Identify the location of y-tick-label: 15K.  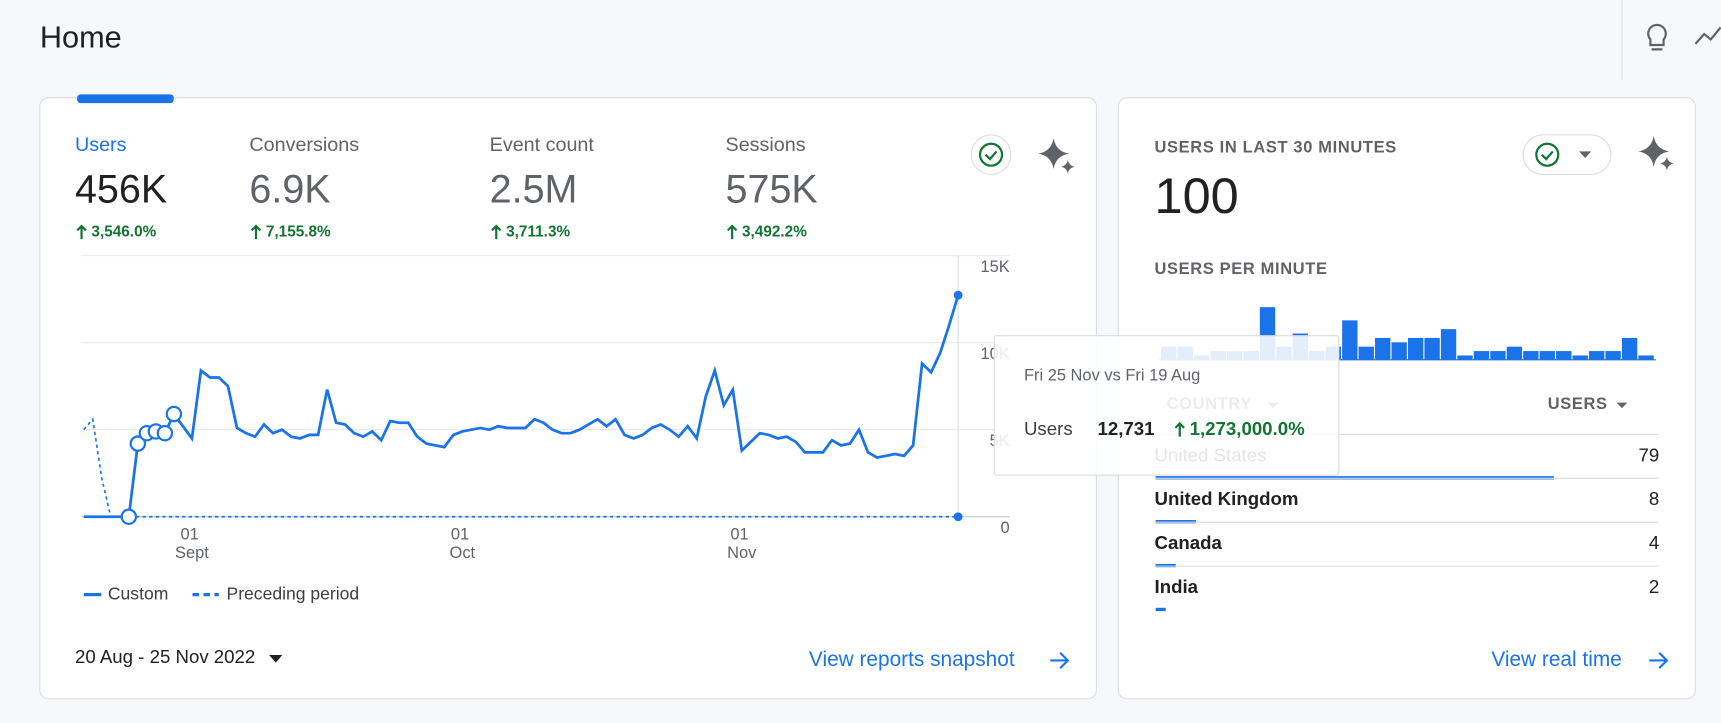
(994, 267).